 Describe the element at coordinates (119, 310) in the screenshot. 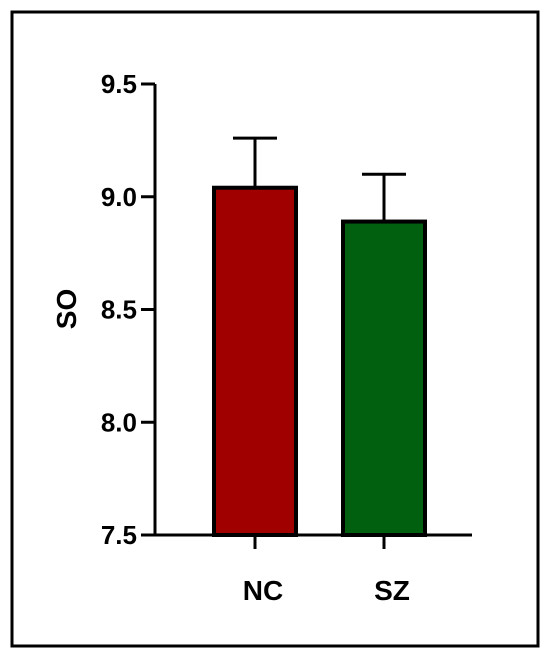

I see `y-tick-label: 8.5` at that location.